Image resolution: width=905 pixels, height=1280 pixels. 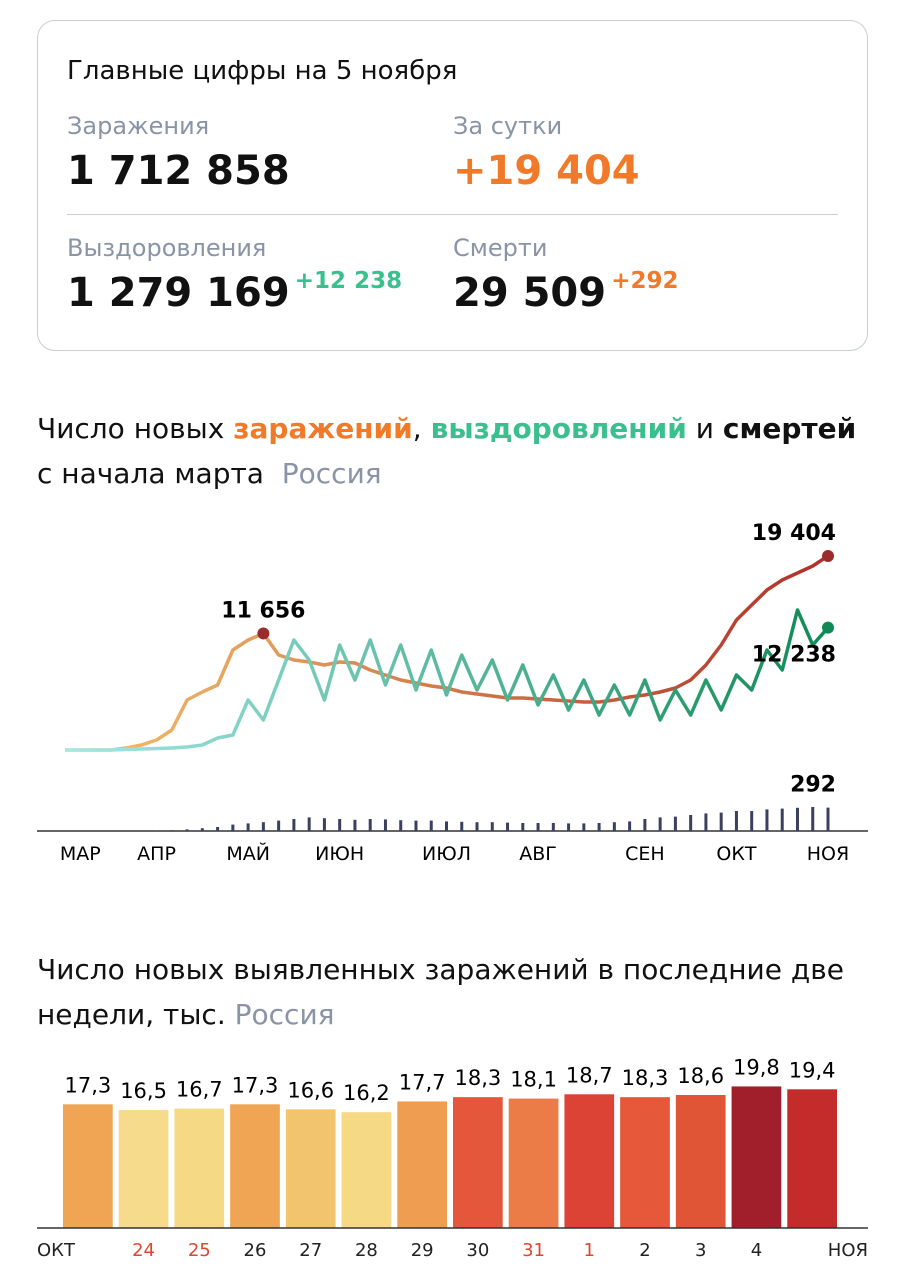 What do you see at coordinates (178, 293) in the screenshot?
I see `stat-value: 1 279 169` at bounding box center [178, 293].